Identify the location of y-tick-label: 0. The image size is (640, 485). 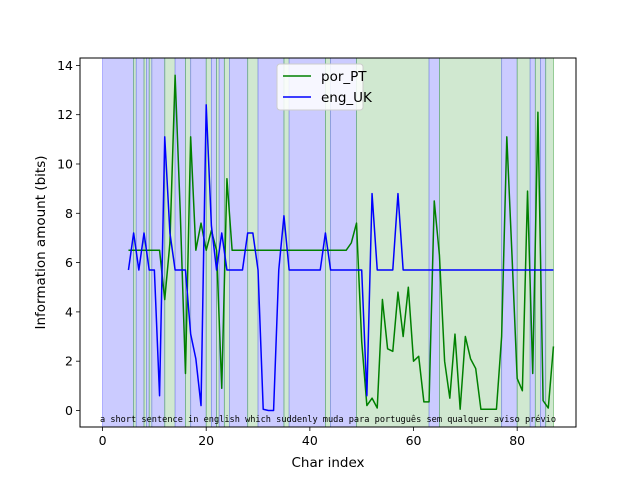
(69, 410).